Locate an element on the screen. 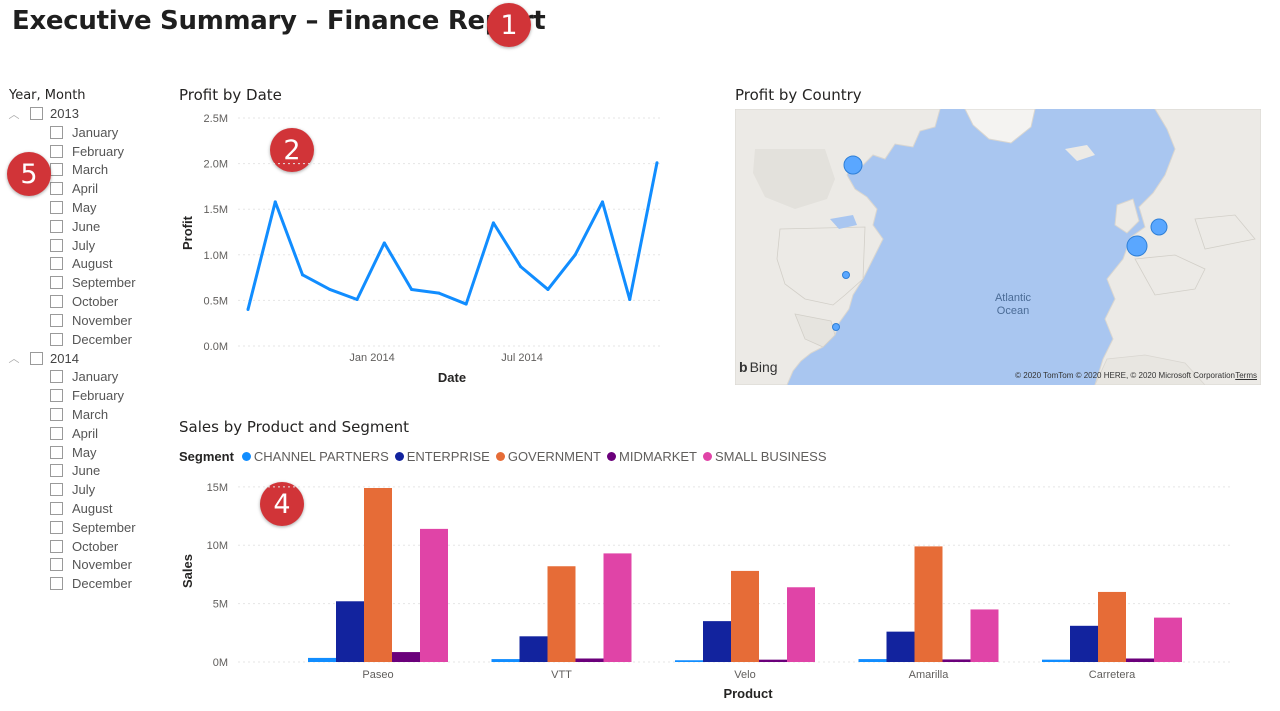 The height and width of the screenshot is (711, 1280). legend-item-midmarket: MIDMARKET is located at coordinates (652, 456).